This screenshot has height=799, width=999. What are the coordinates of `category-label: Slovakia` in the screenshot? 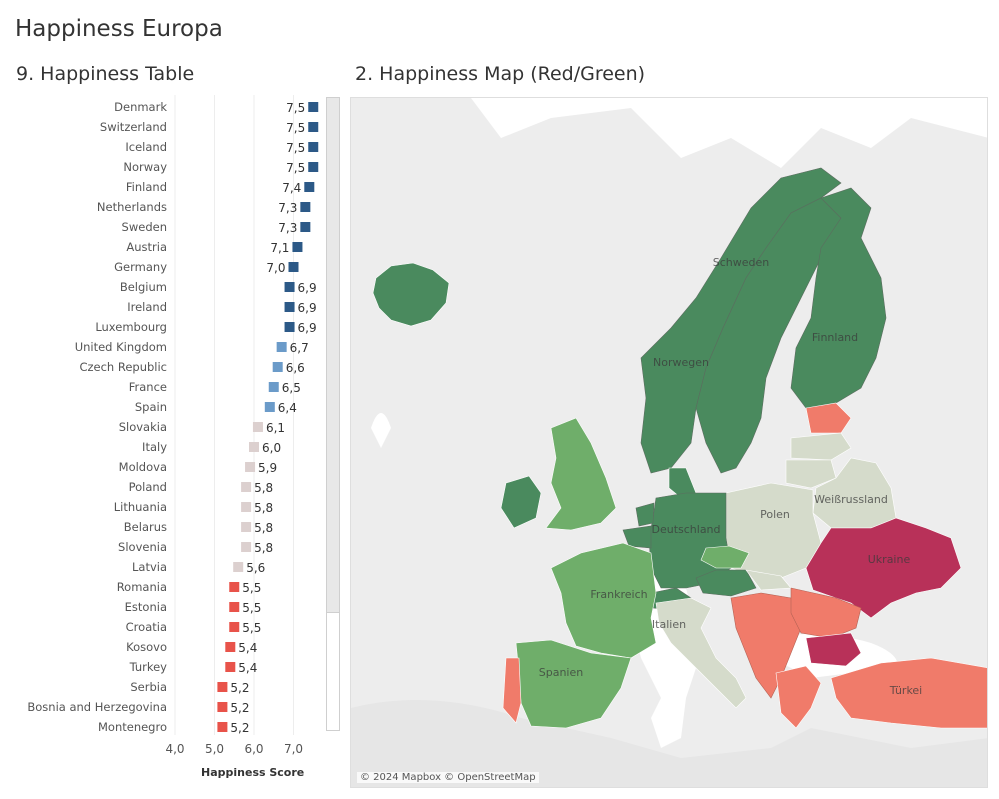 It's located at (143, 427).